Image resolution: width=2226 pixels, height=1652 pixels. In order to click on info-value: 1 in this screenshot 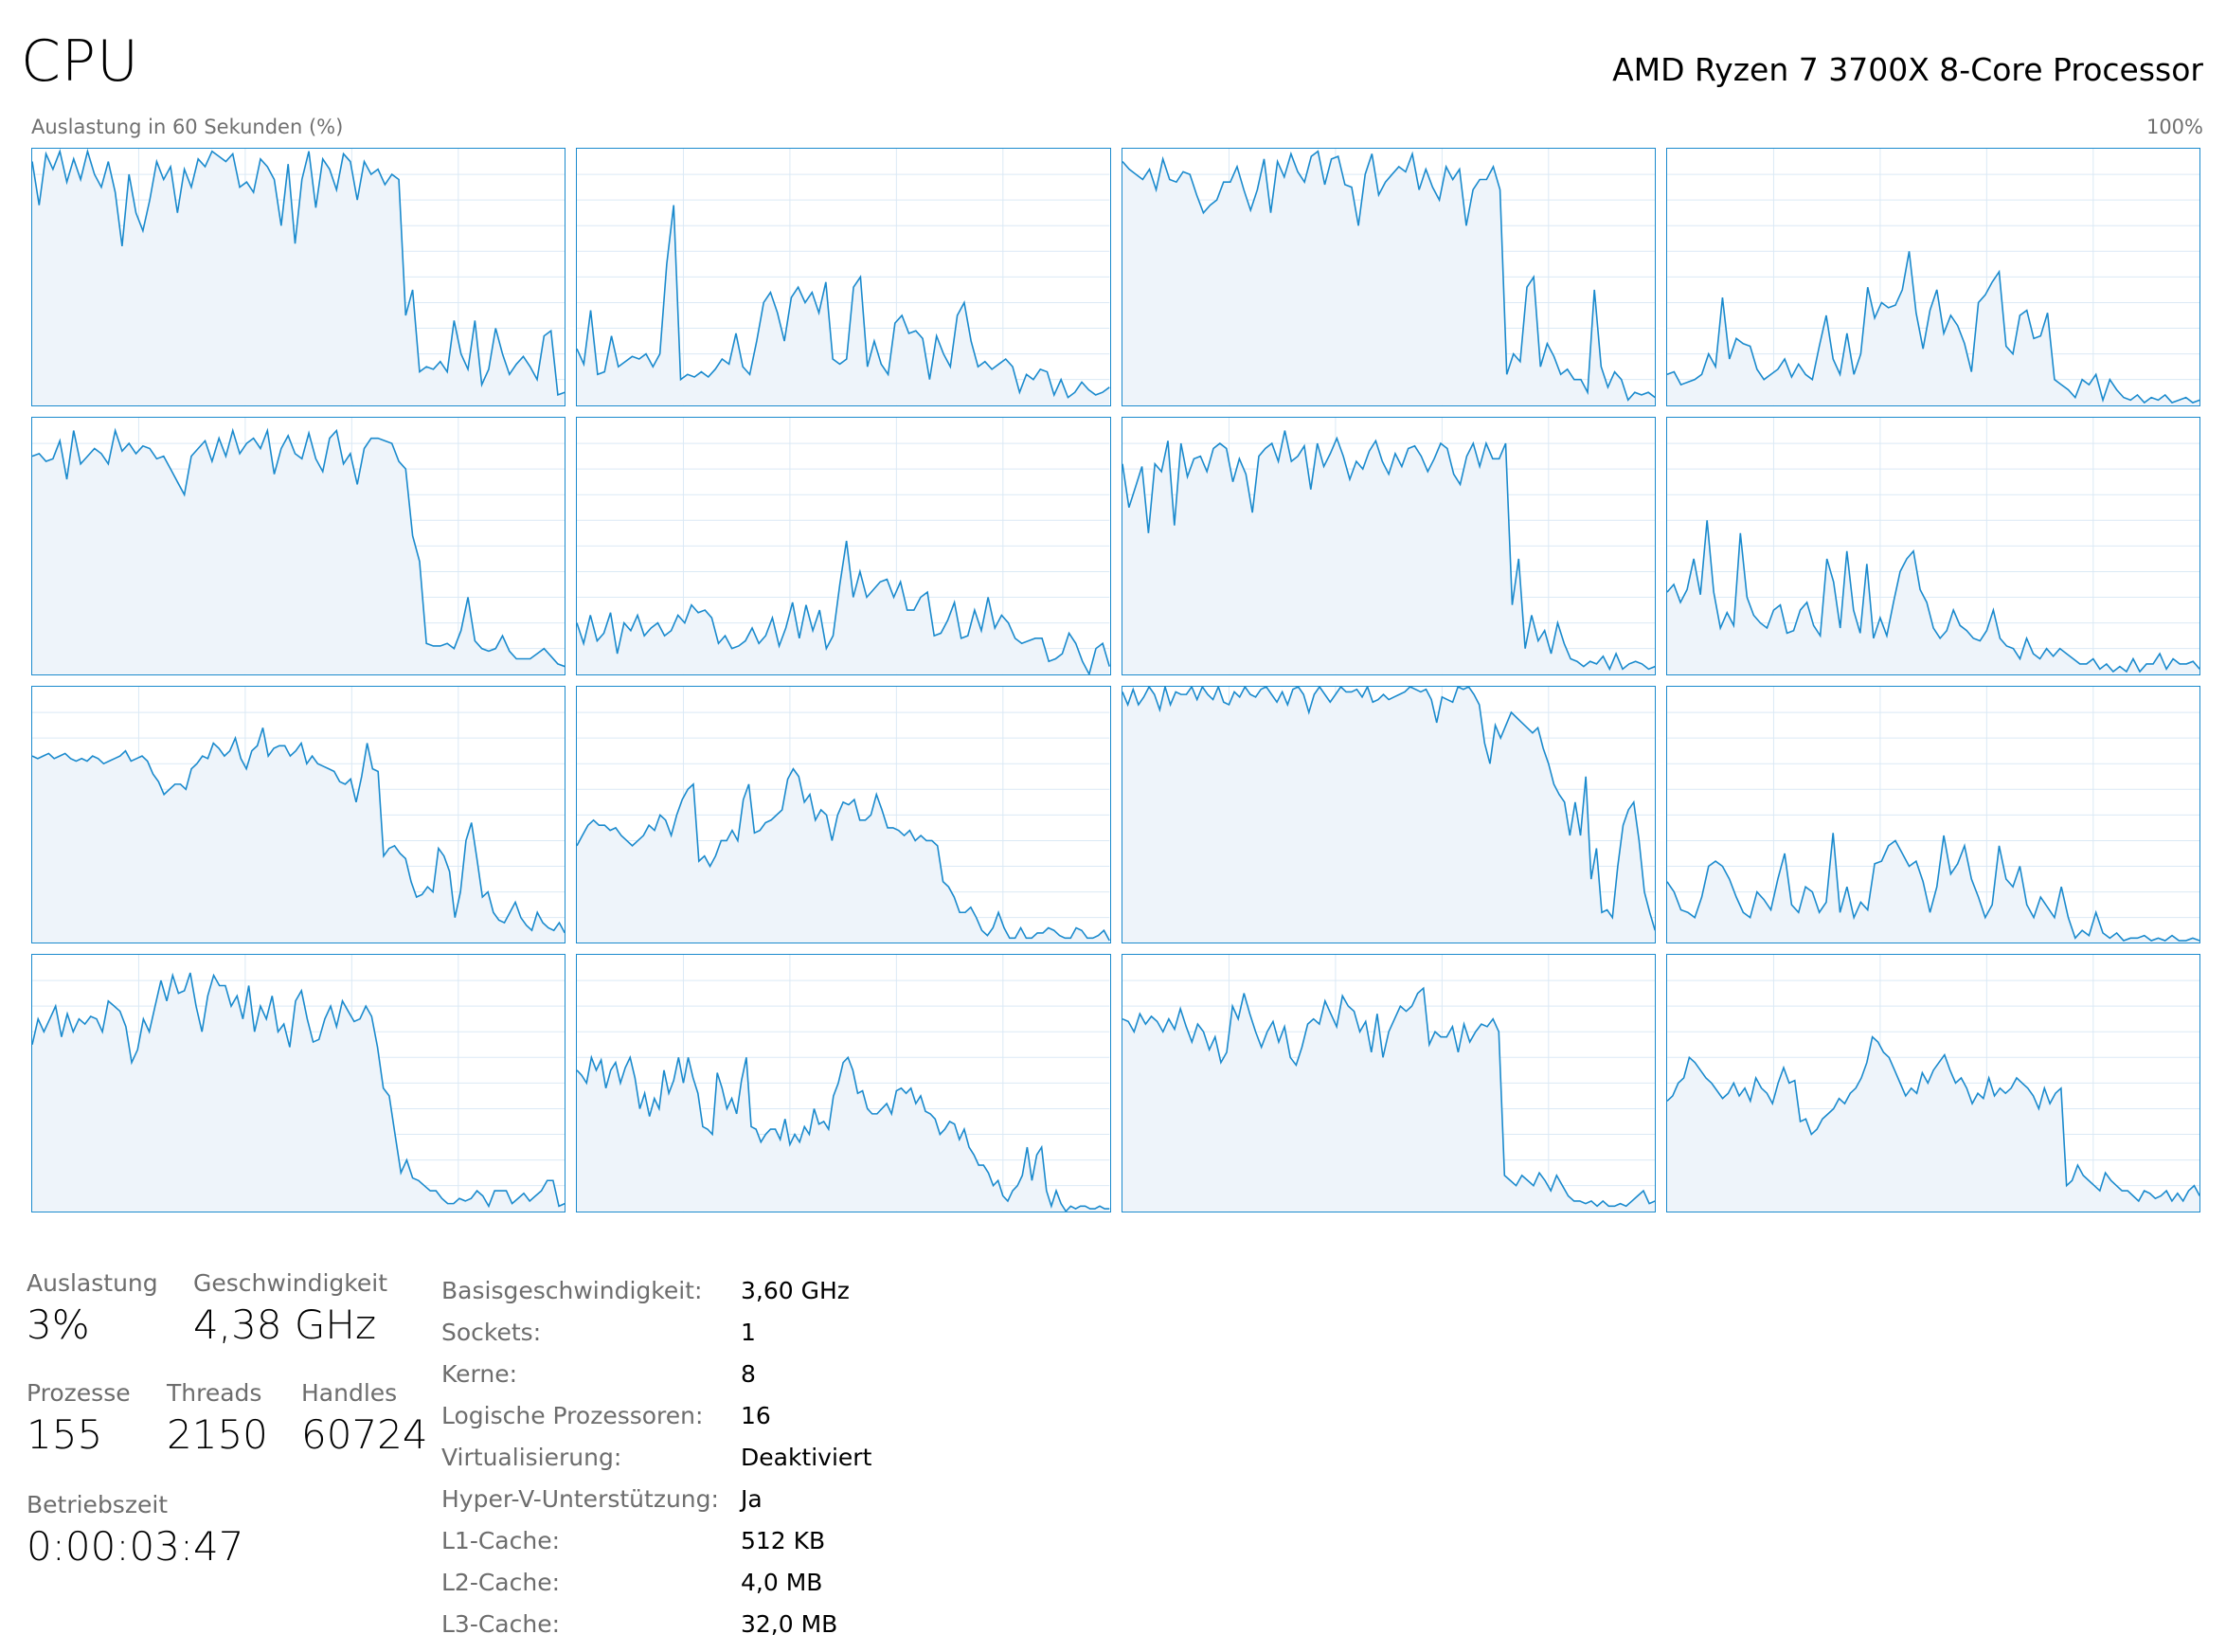, I will do `click(748, 1332)`.